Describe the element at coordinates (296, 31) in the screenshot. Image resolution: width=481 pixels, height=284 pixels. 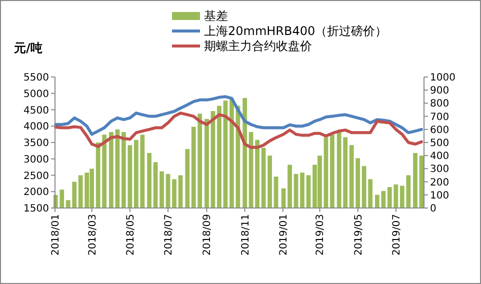
I see `legend-label: 上海20mmHRB400（折过磅价）` at that location.